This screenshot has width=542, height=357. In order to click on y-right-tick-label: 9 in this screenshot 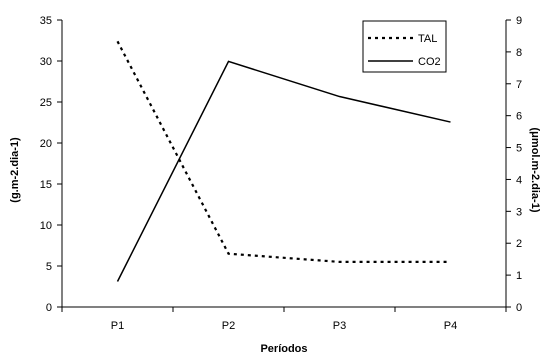, I will do `click(519, 21)`.